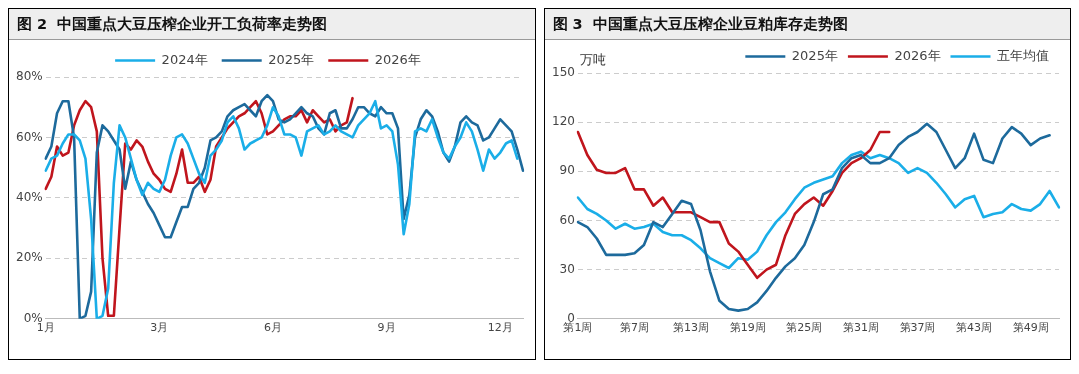 This screenshot has width=1079, height=374. I want to click on y-tick-label: 60, so click(567, 219).